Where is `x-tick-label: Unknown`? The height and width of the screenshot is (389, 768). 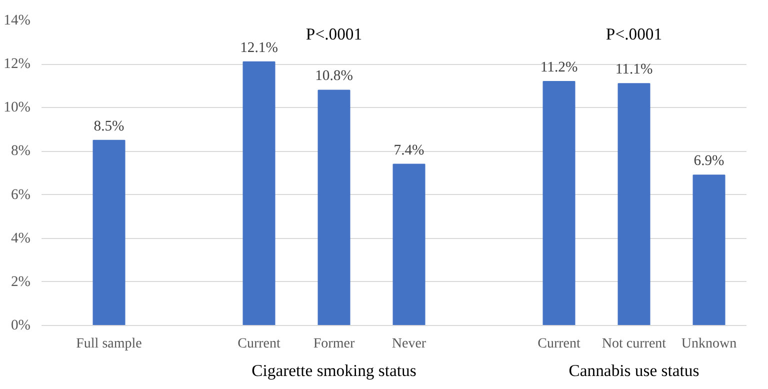
x-tick-label: Unknown is located at coordinates (709, 344).